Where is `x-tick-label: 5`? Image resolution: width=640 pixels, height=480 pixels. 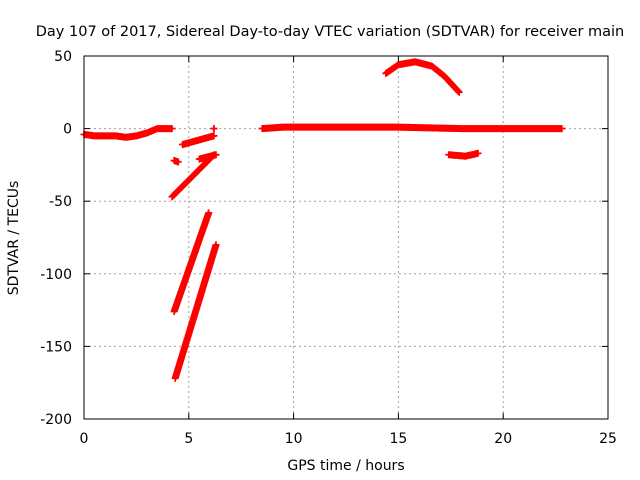 x-tick-label: 5 is located at coordinates (188, 439).